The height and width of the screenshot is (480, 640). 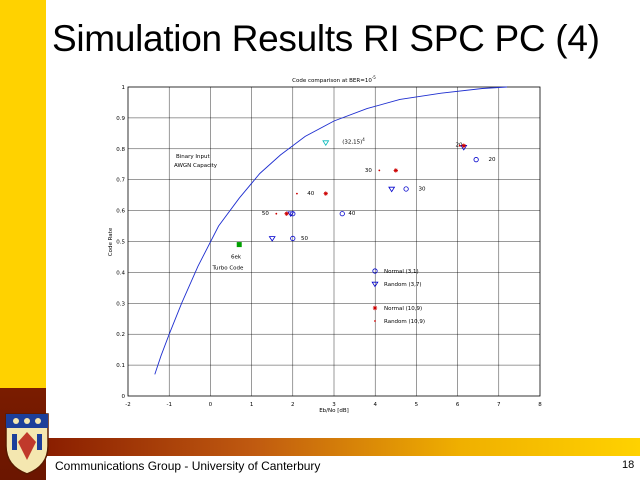 I want to click on y-tick-label: 0.8, so click(x=120, y=150).